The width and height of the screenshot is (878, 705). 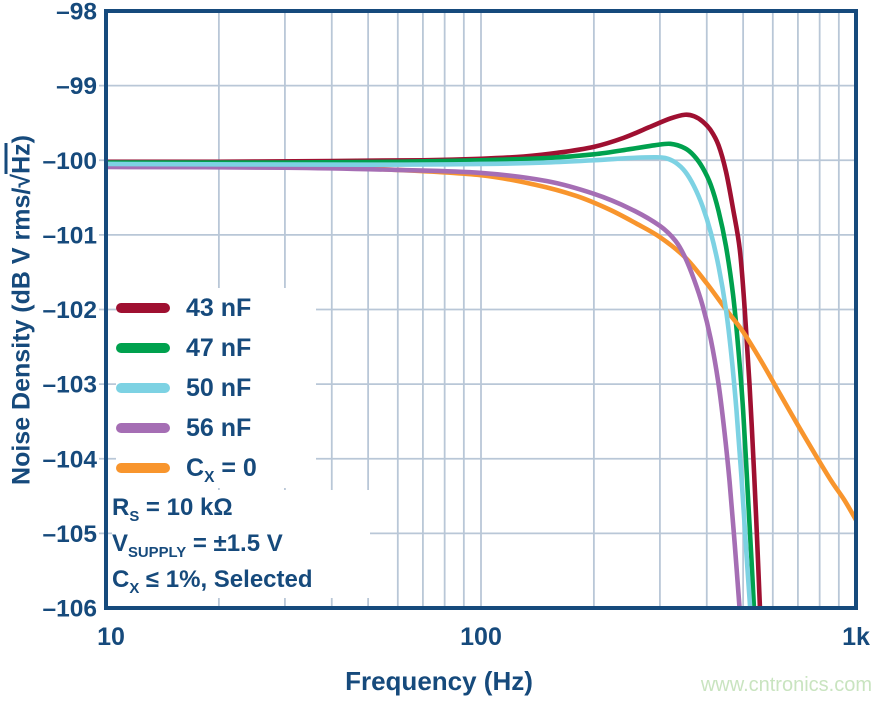 What do you see at coordinates (212, 581) in the screenshot?
I see `annotation-line-2: CX ≤ 1%, Selected` at bounding box center [212, 581].